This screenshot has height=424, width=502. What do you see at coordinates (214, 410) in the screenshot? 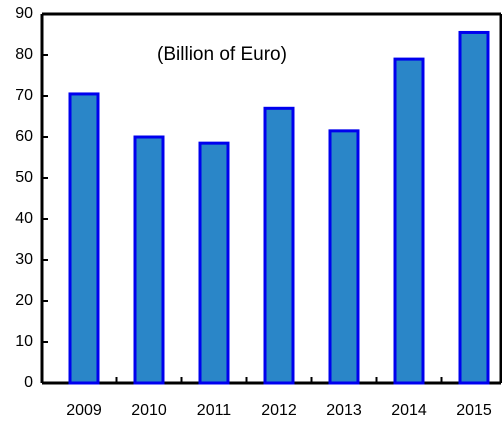
I see `x-tick-label: 2011` at bounding box center [214, 410].